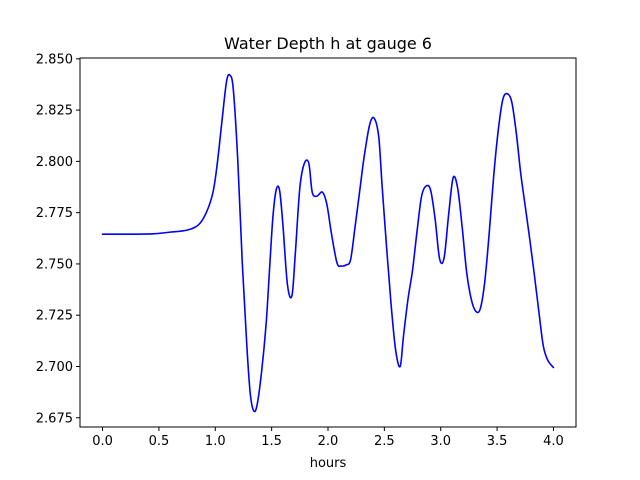 Image resolution: width=640 pixels, height=480 pixels. What do you see at coordinates (328, 441) in the screenshot?
I see `x-tick-label: 2.0` at bounding box center [328, 441].